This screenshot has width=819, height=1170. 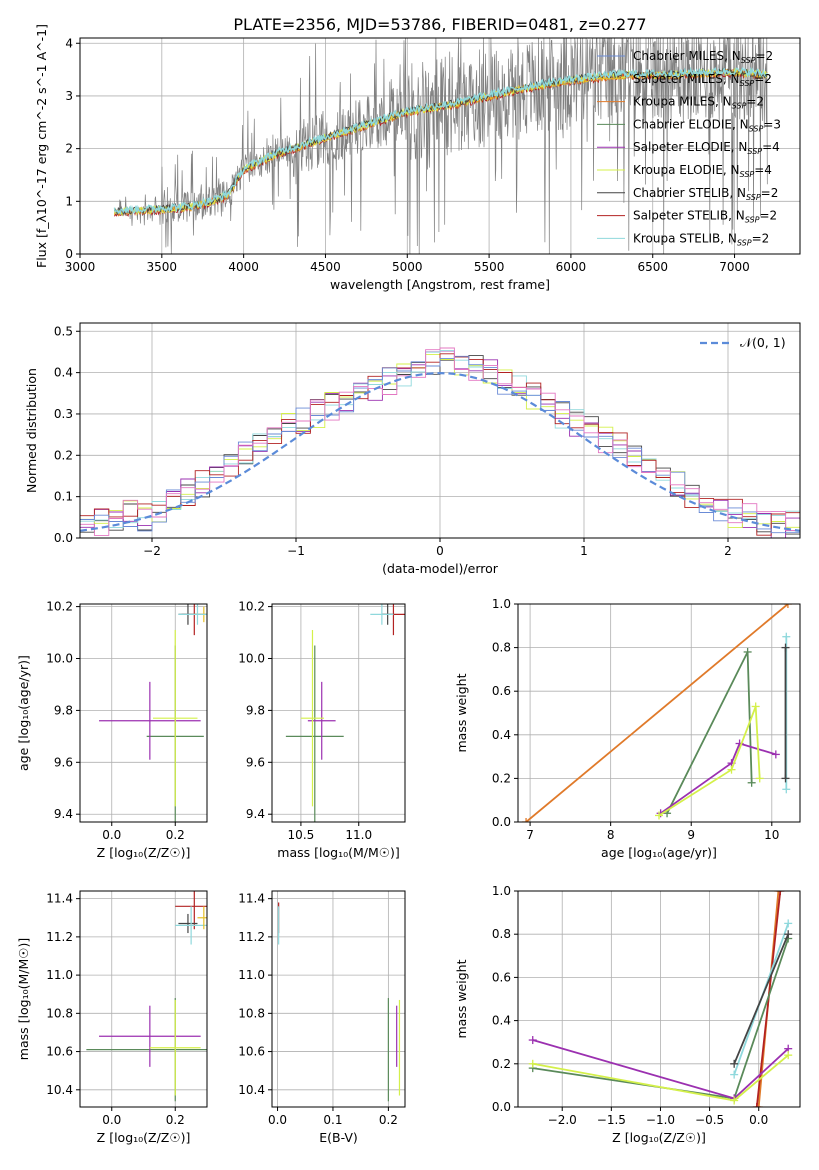 What do you see at coordinates (530, 835) in the screenshot?
I see `x-tick-label: 7` at bounding box center [530, 835].